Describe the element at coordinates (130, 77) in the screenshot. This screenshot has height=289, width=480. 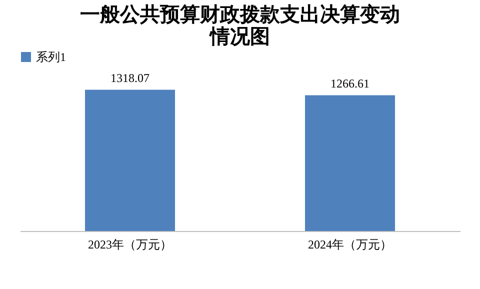
I see `data-label: 1318.07` at that location.